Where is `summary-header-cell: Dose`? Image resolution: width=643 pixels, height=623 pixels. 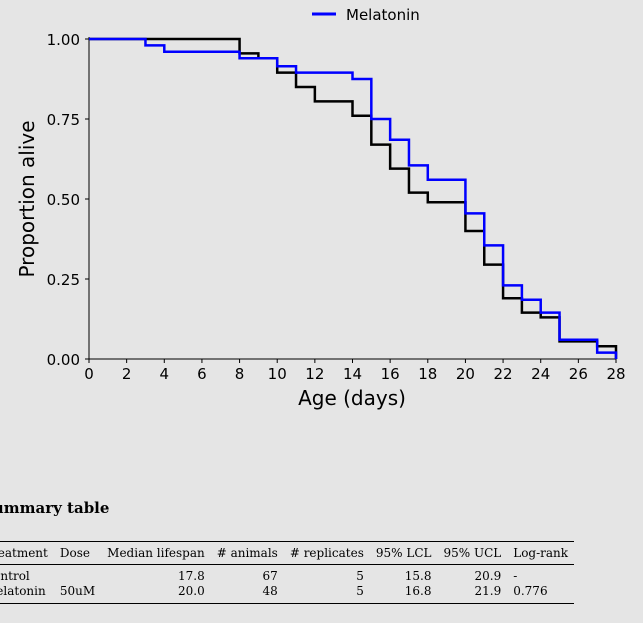
summary-header-cell: Dose is located at coordinates (74, 553).